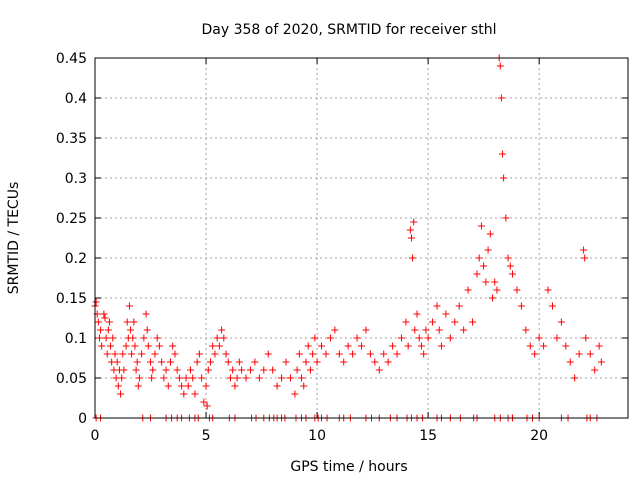 Image resolution: width=640 pixels, height=480 pixels. I want to click on x-tick-label: 0, so click(95, 436).